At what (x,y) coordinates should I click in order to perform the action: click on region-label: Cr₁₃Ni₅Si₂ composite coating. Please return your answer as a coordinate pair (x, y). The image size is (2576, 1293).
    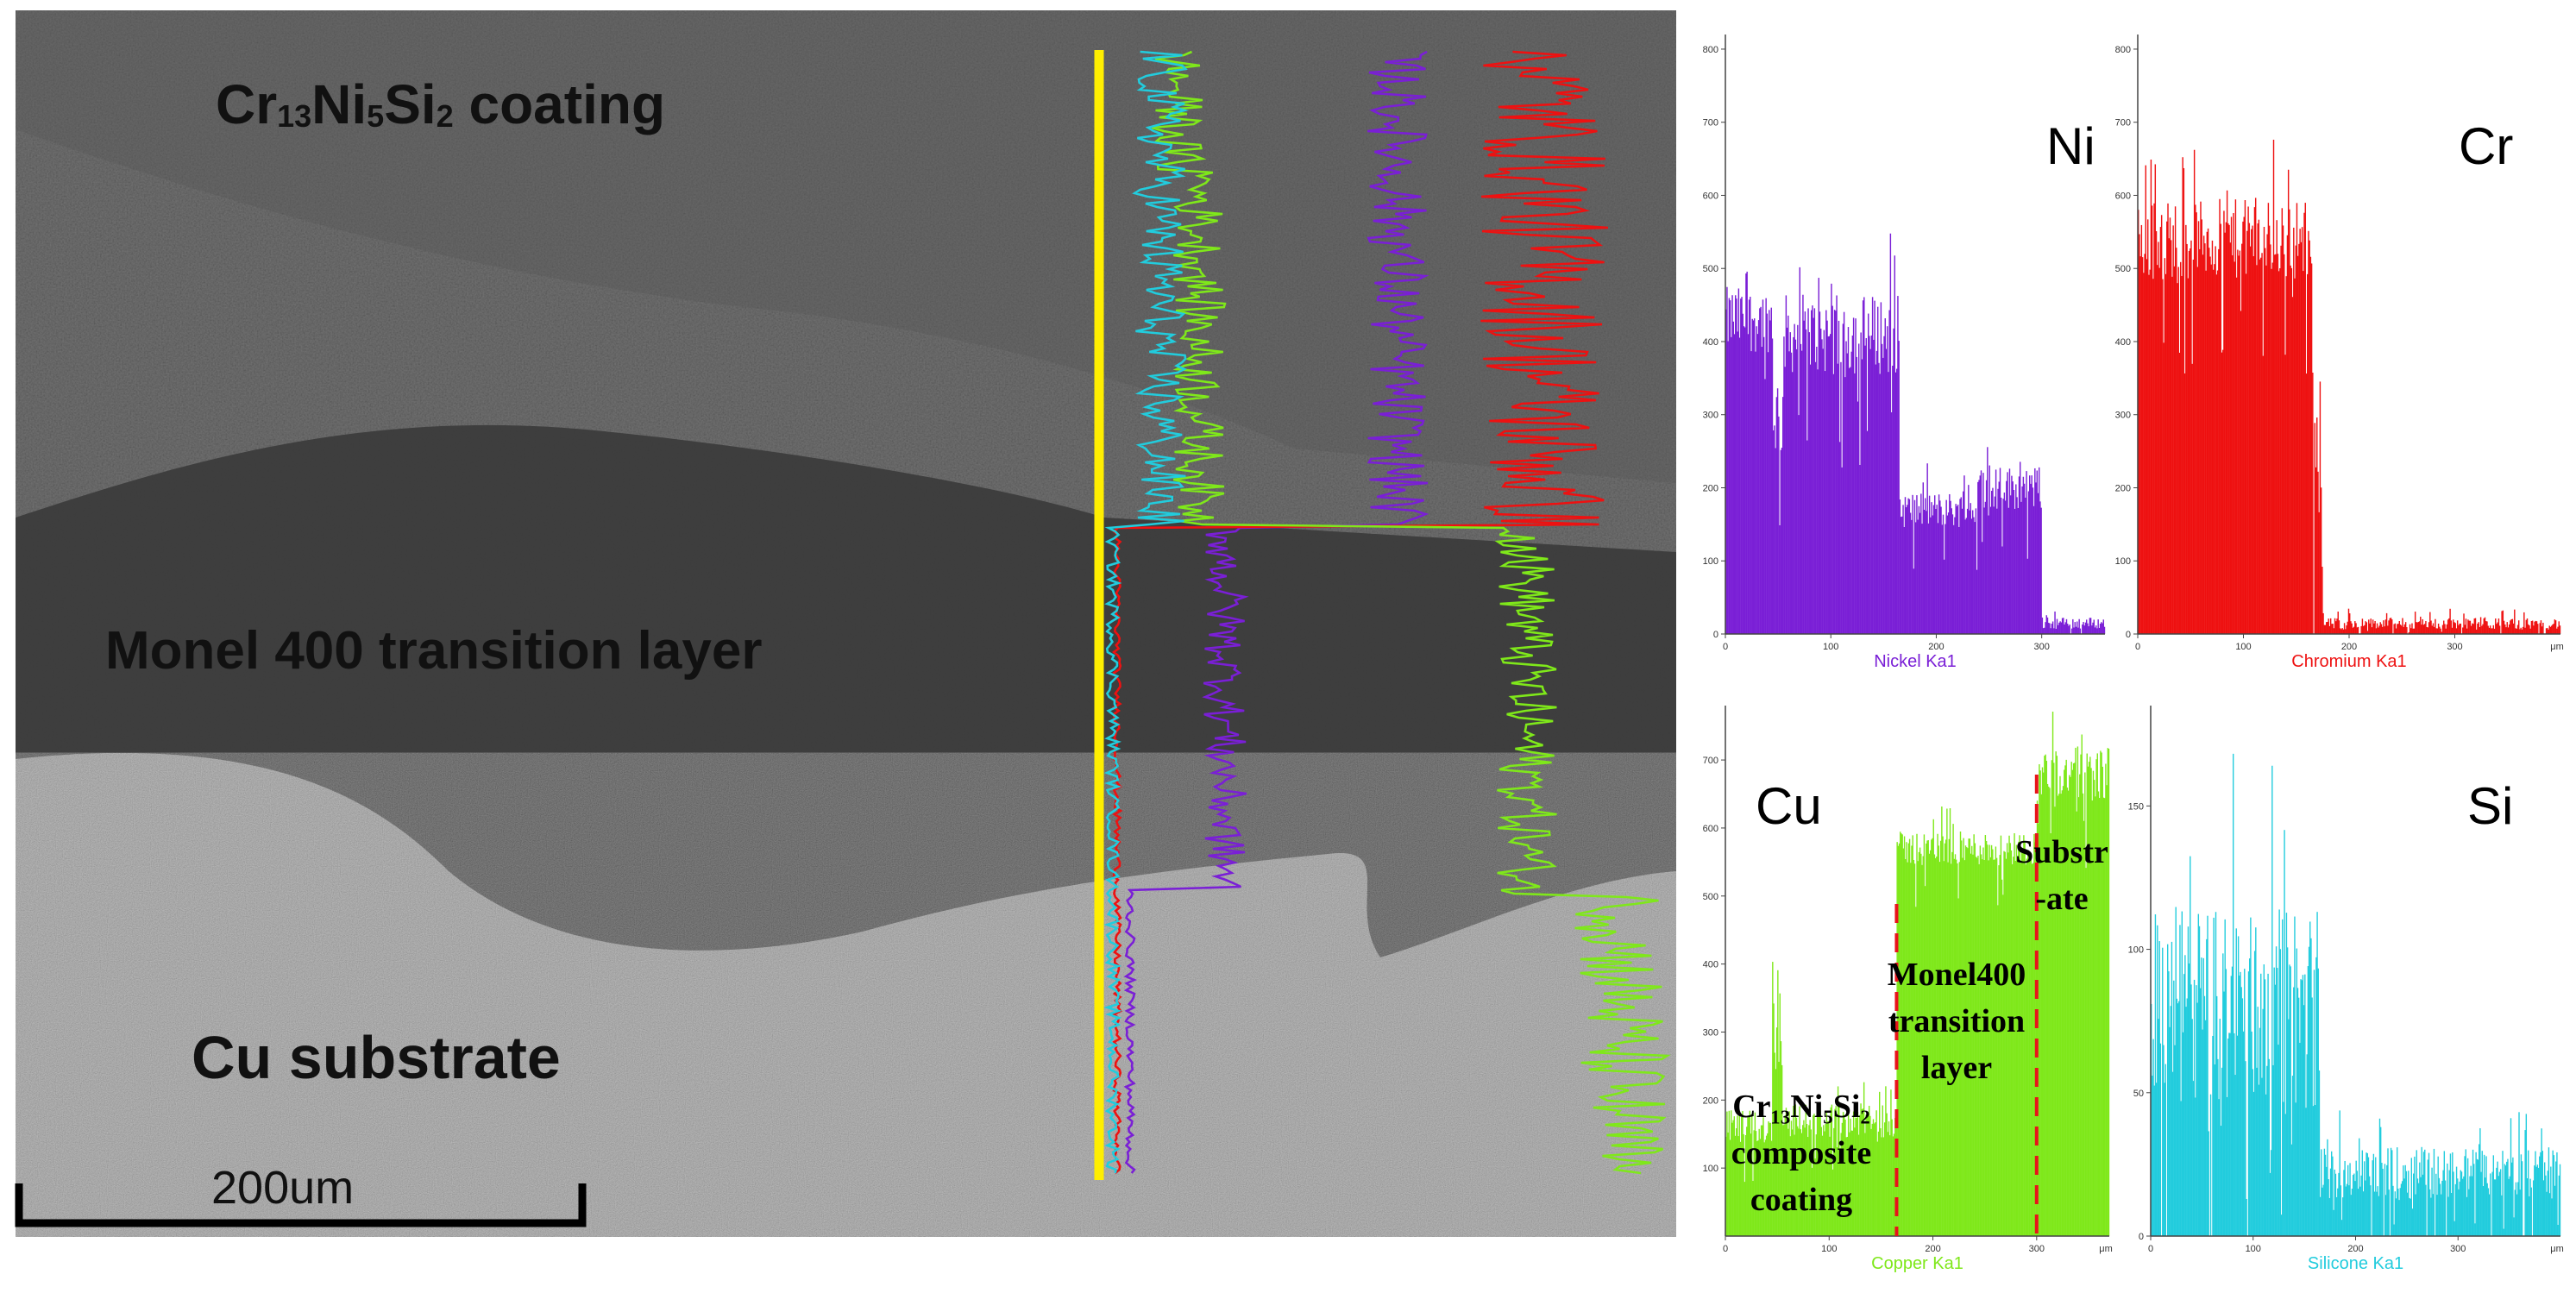
    Looking at the image, I should click on (1801, 1153).